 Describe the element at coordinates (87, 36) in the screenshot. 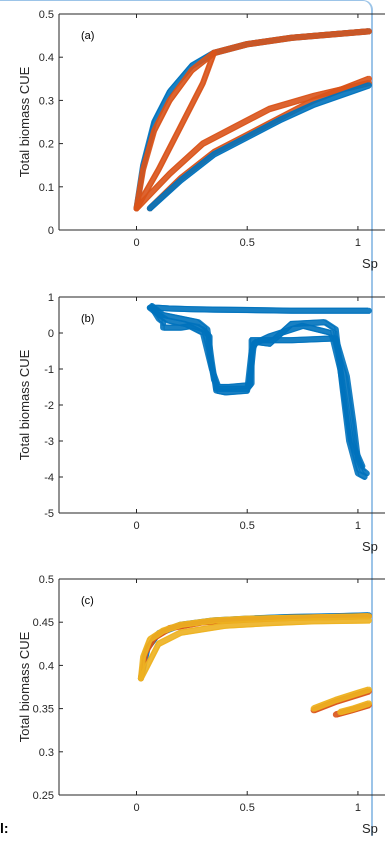

I see `panel-label: (a)` at that location.